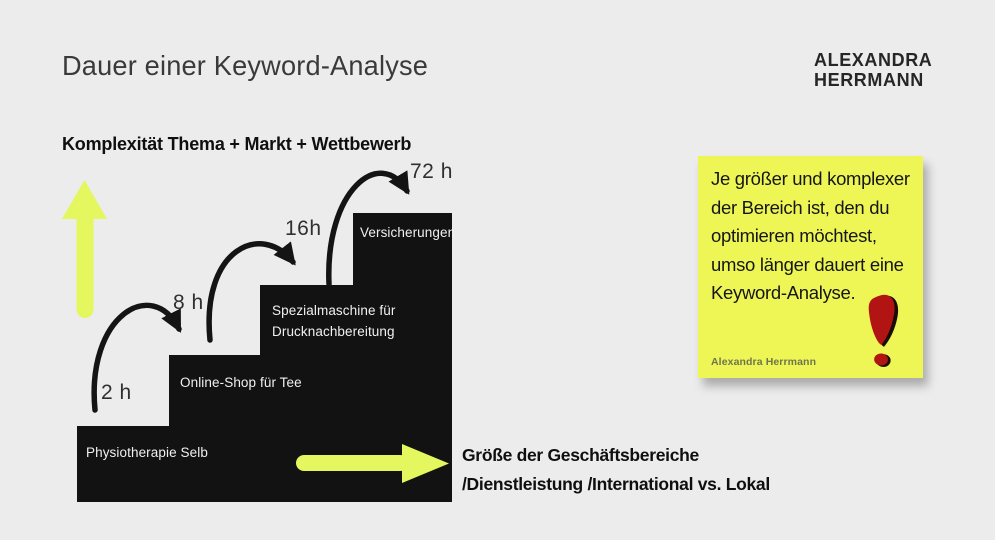 This screenshot has height=540, width=995. Describe the element at coordinates (334, 321) in the screenshot. I see `step-label-spezialmaschine: Spezialmaschine für Drucknachbereitung` at that location.